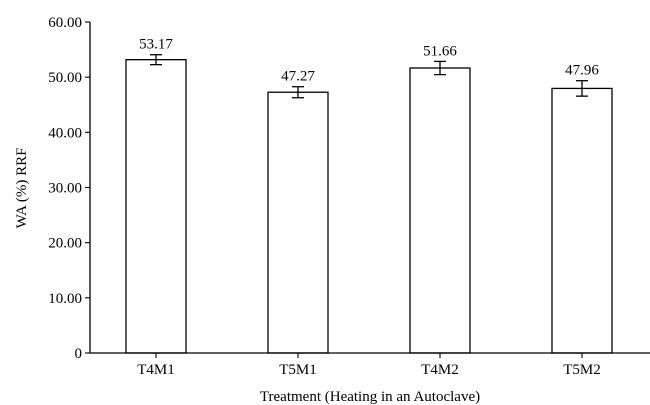 The height and width of the screenshot is (405, 650). I want to click on data-label-t5m2: 47.96, so click(582, 71).